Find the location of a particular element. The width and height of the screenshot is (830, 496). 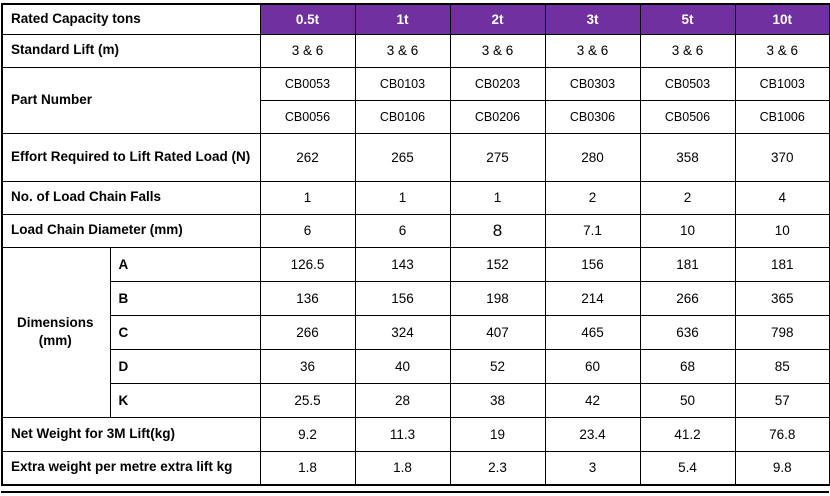

cell-value: 19 is located at coordinates (497, 434).